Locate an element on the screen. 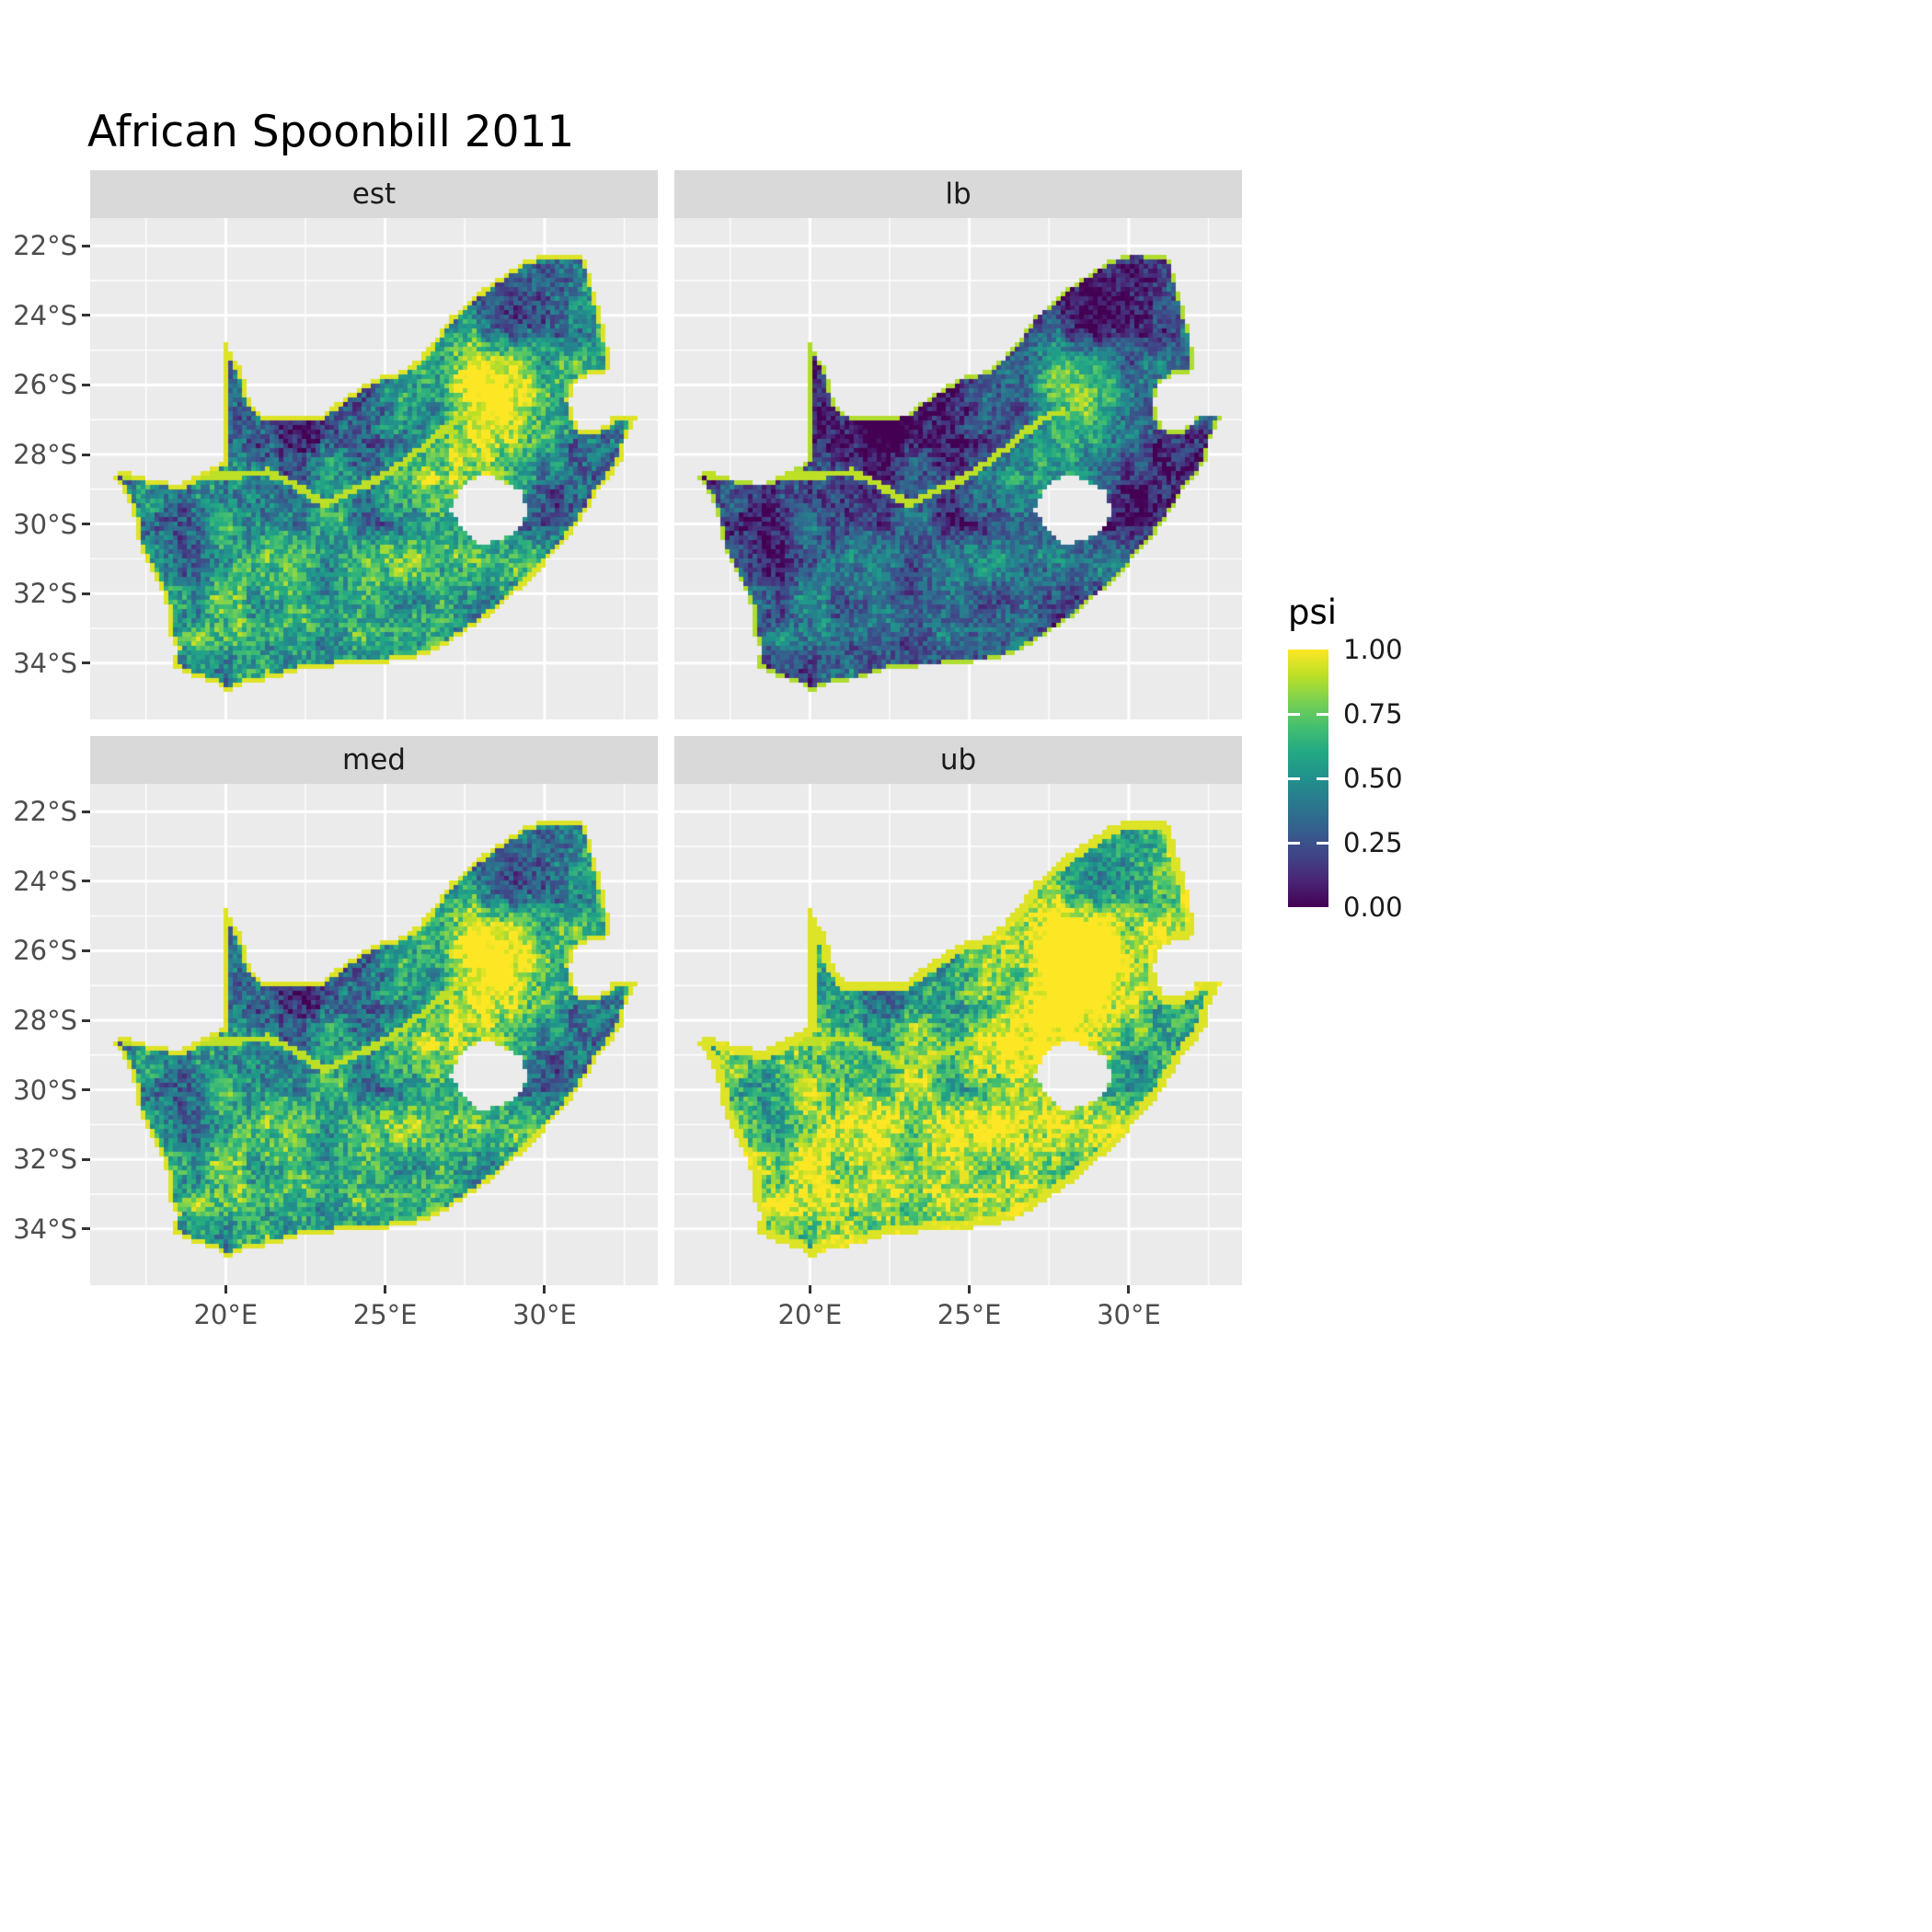 This screenshot has width=1932, height=1932. legend-tick-label: 0.75 is located at coordinates (1373, 714).